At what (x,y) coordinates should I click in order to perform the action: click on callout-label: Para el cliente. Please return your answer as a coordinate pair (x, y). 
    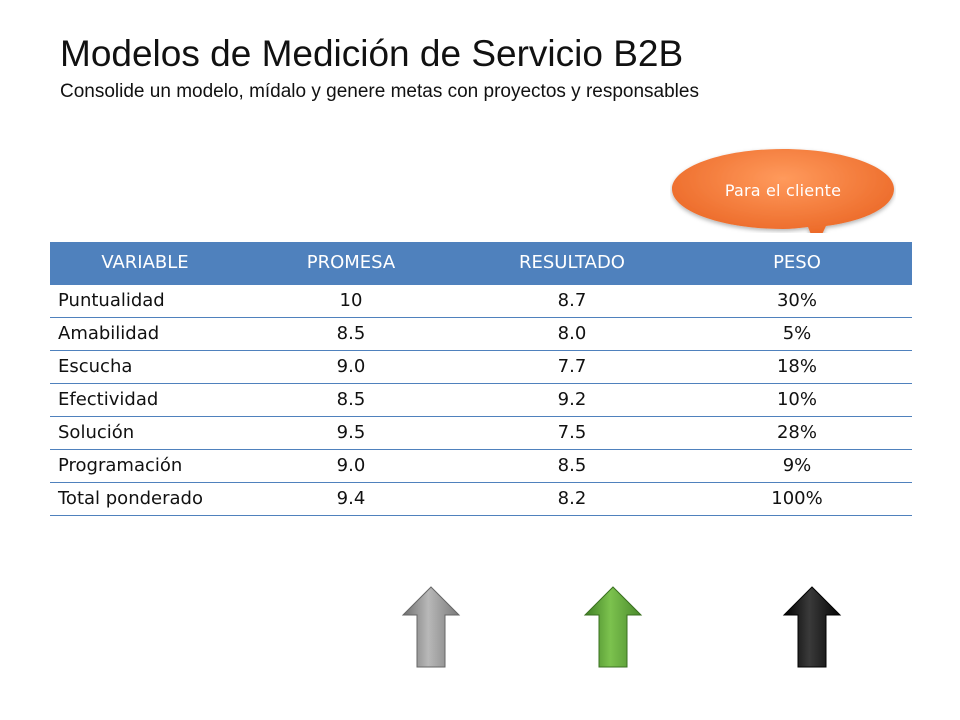
    Looking at the image, I should click on (783, 190).